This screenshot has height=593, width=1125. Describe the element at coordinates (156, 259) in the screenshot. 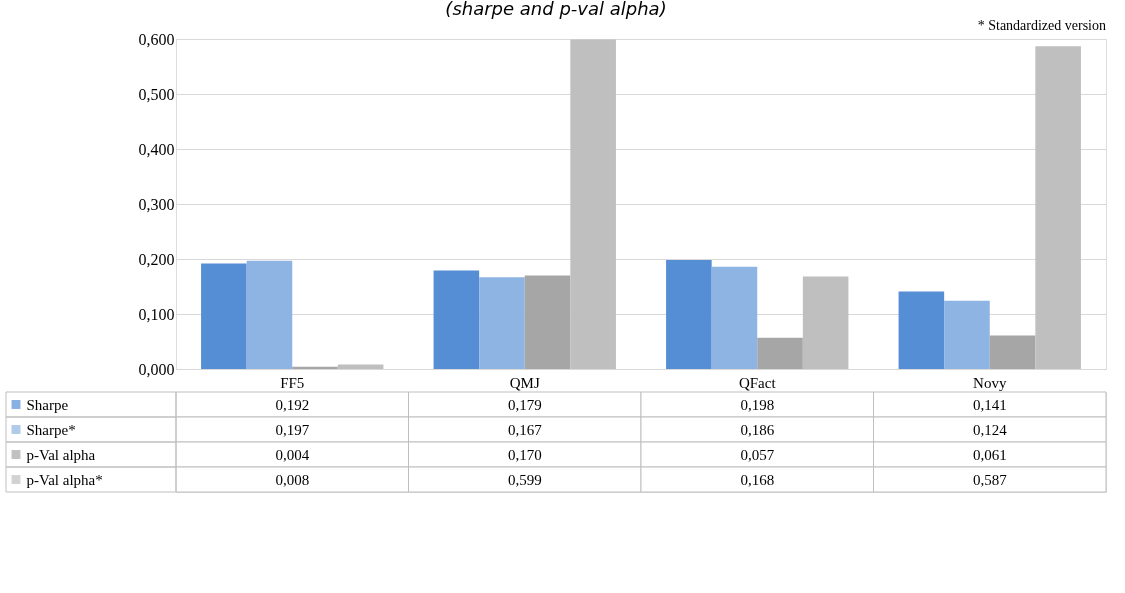

I see `y-tick-label: 0,200` at that location.